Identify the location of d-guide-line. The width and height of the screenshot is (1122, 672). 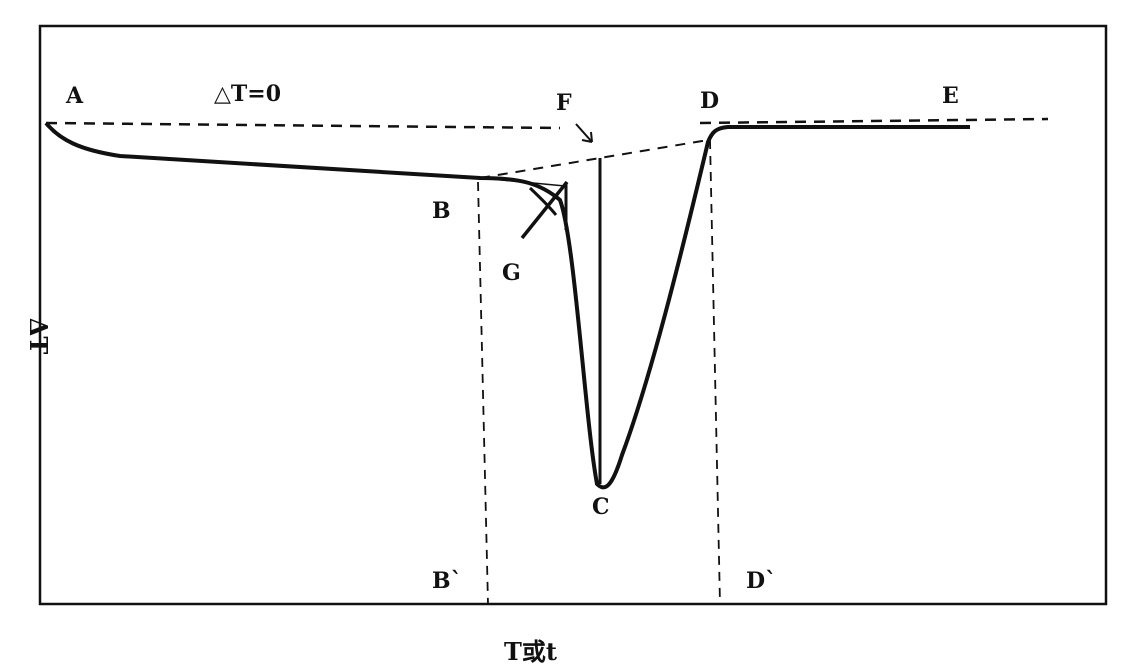
(715, 372).